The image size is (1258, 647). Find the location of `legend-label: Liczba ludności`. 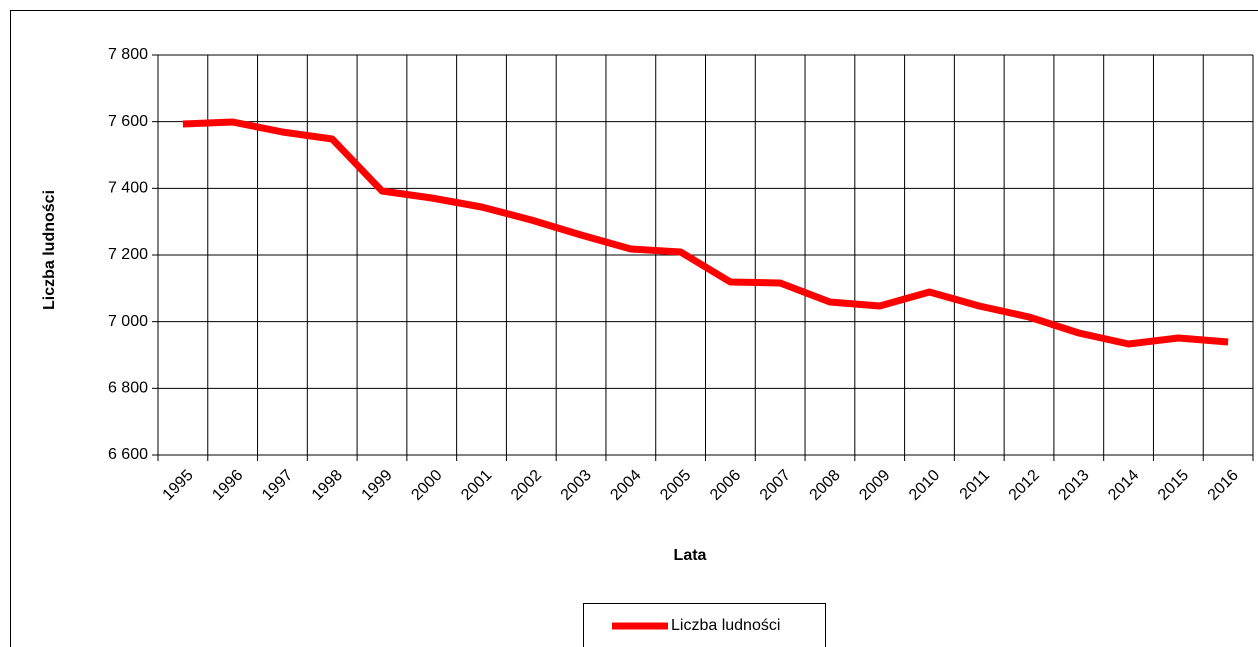

legend-label: Liczba ludności is located at coordinates (725, 625).